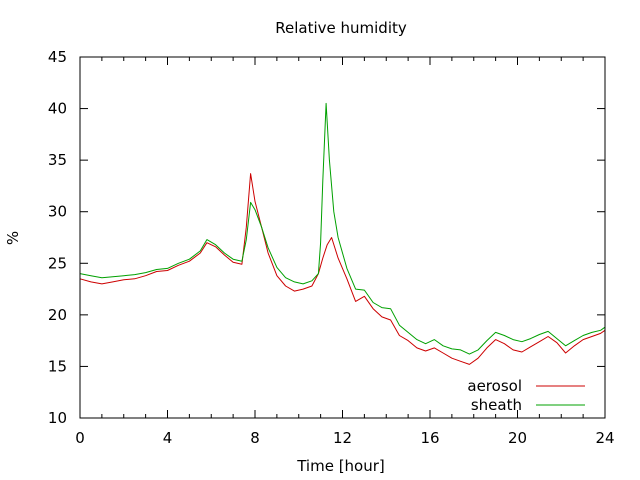 The height and width of the screenshot is (480, 640). I want to click on y-tick-label: 30, so click(57, 212).